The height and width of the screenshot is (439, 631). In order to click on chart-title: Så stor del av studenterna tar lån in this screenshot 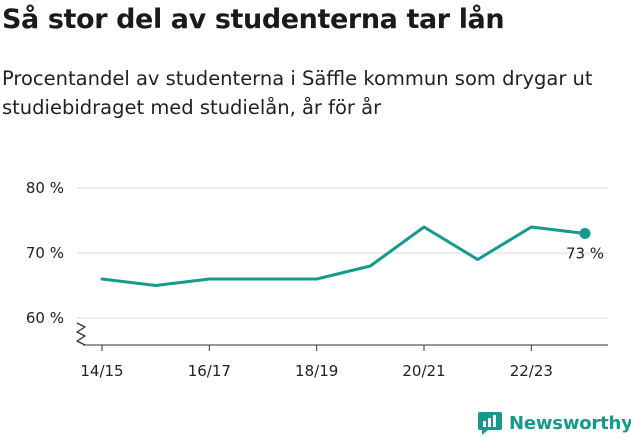, I will do `click(253, 19)`.